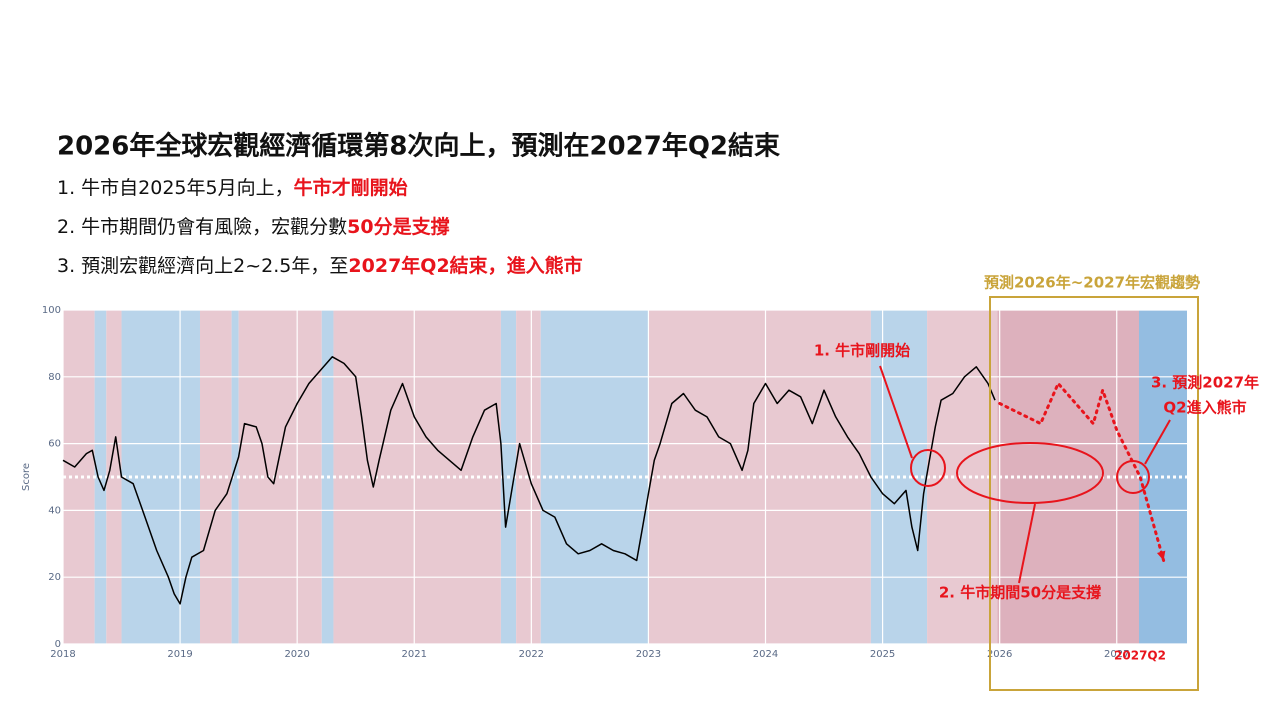 The width and height of the screenshot is (1280, 720). Describe the element at coordinates (1140, 656) in the screenshot. I see `end-label: 2027Q2` at that location.